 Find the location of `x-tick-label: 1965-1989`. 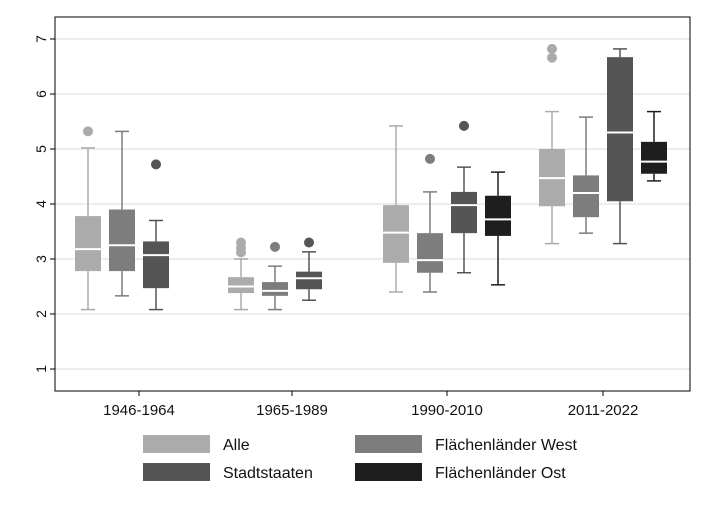

x-tick-label: 1965-1989 is located at coordinates (292, 410).